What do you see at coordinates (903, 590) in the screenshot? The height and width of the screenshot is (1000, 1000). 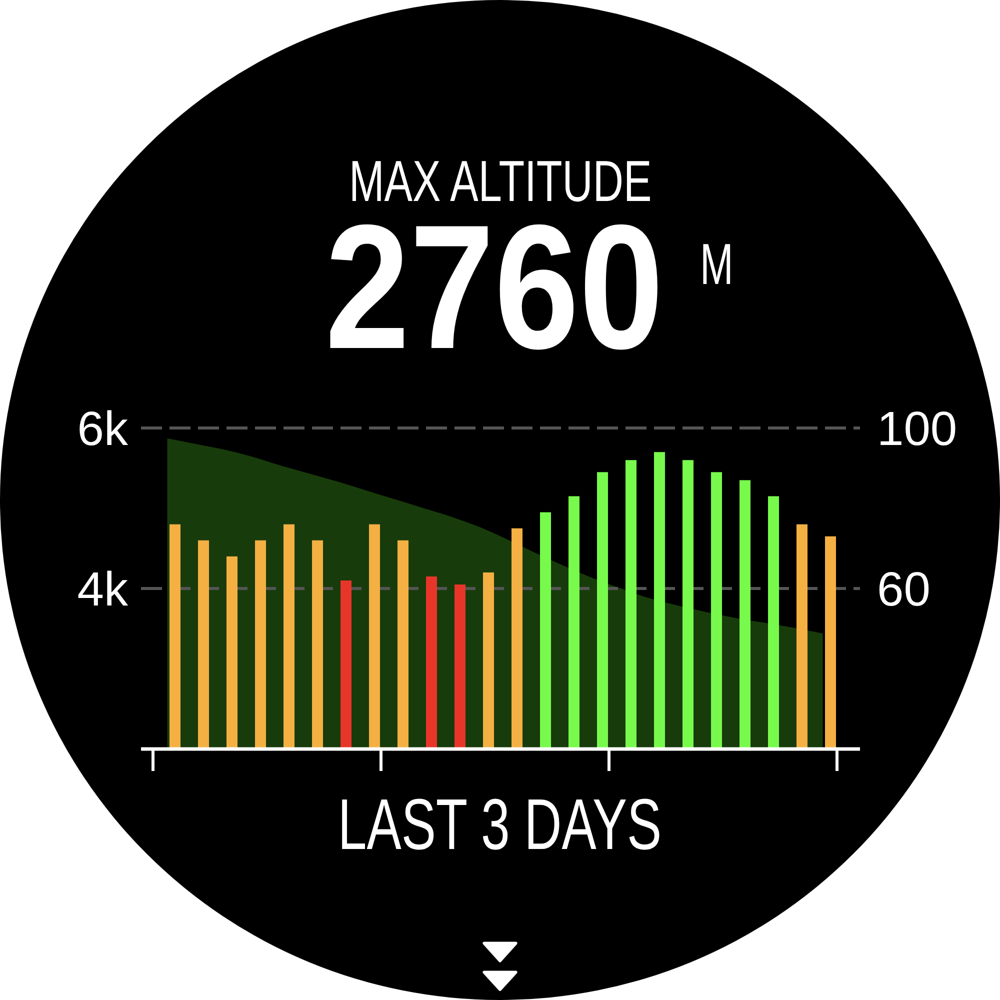 I see `y2-tick-label: 60` at bounding box center [903, 590].